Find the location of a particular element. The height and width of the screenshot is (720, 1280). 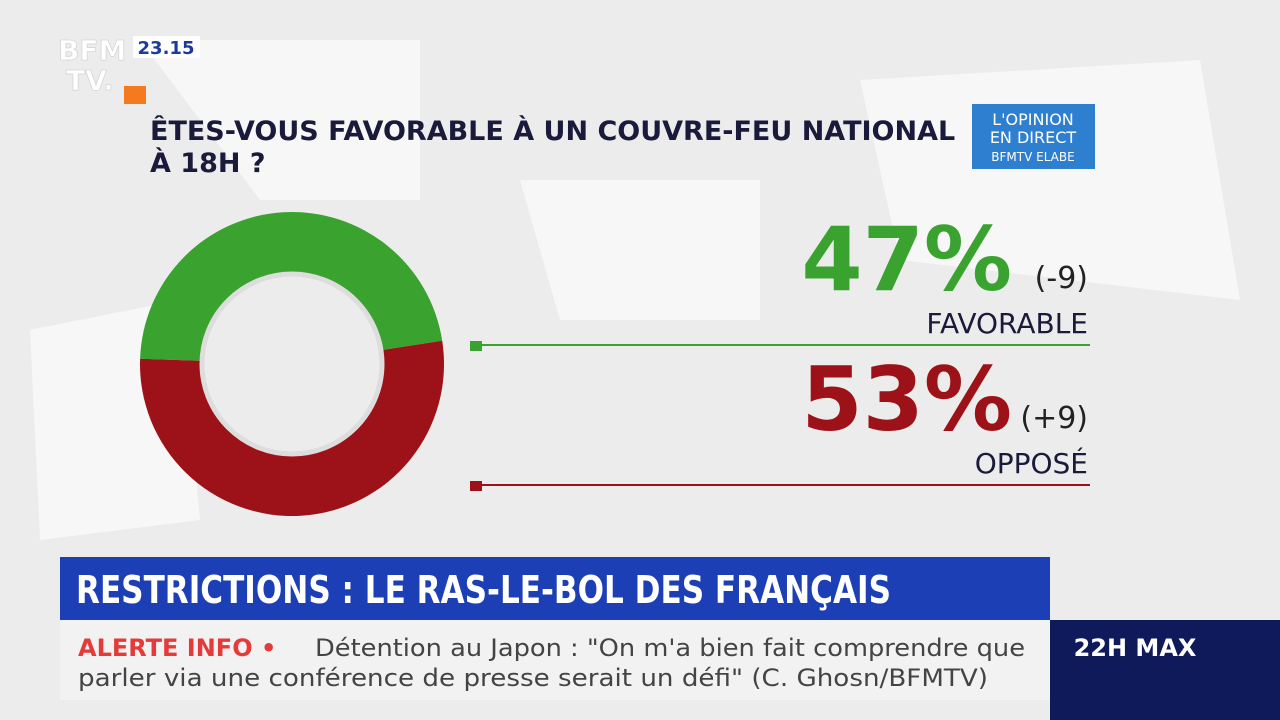

logo-top: BFM is located at coordinates (92, 50).